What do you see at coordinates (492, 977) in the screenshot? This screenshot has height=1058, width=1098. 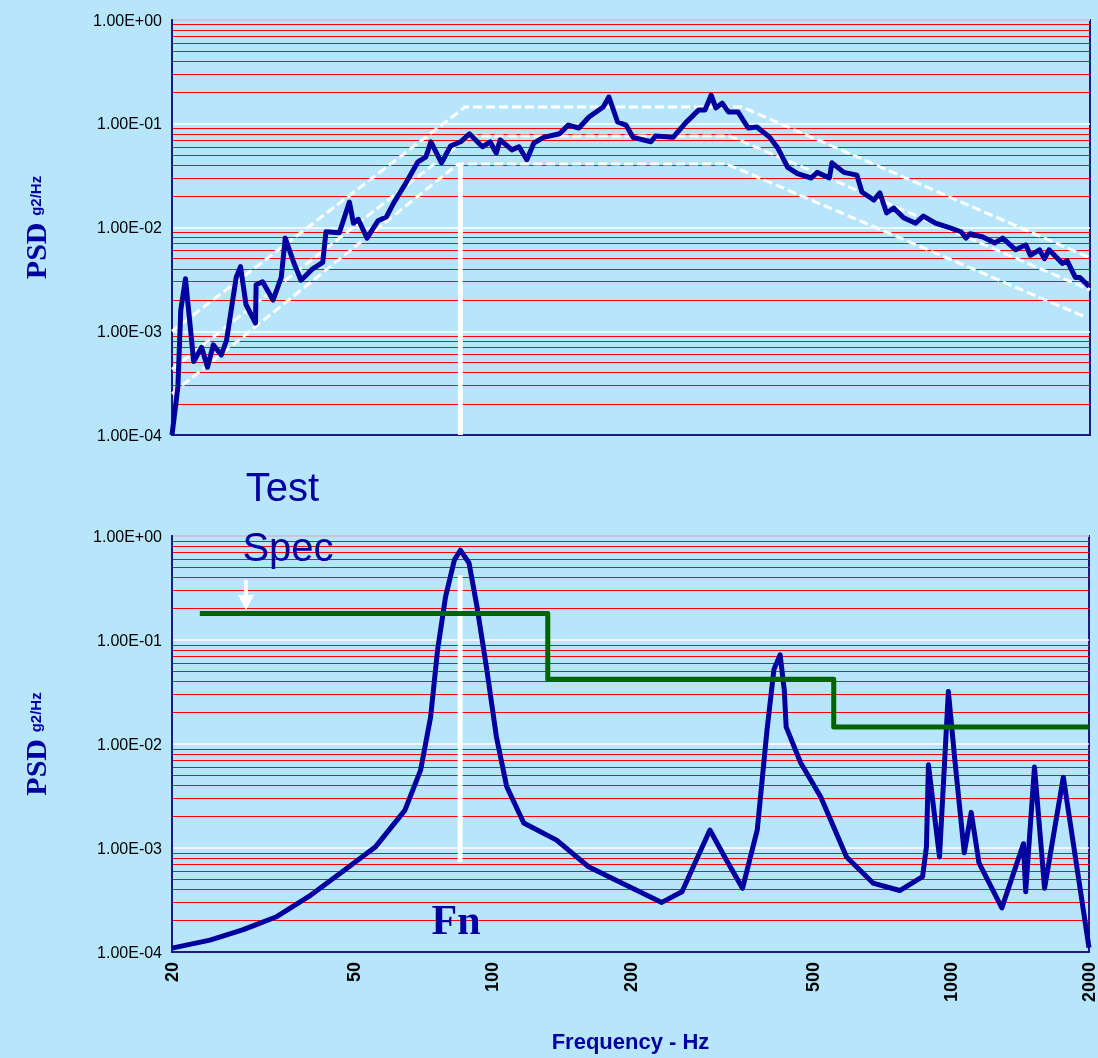 I see `x-tick-label: 100` at bounding box center [492, 977].